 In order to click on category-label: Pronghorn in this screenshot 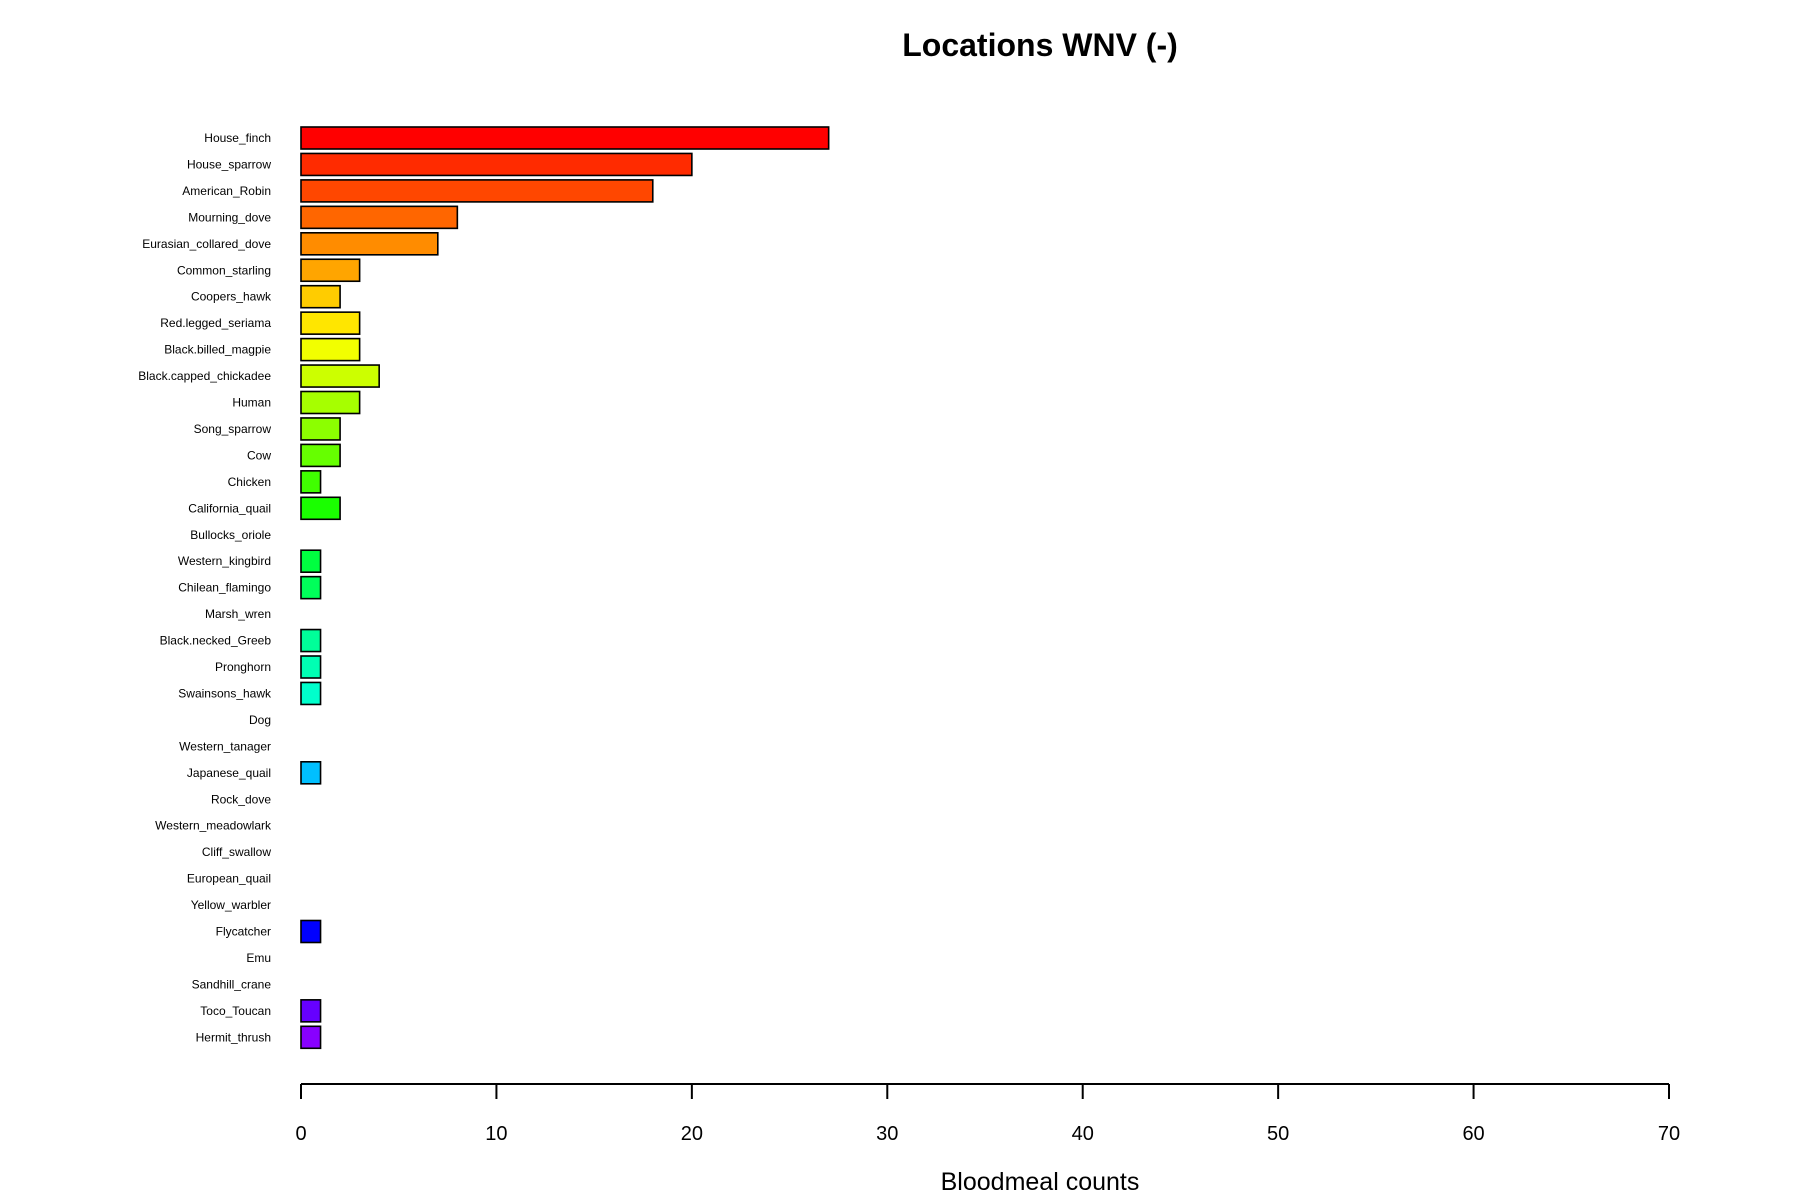, I will do `click(243, 667)`.